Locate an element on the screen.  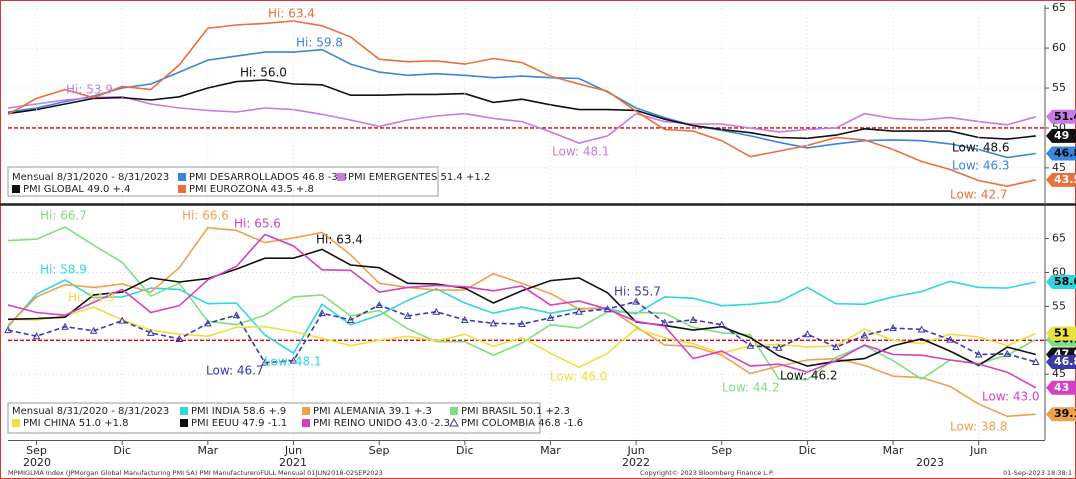
legend-entry: PMI DESARROLLADOS 46.8 -3.3 is located at coordinates (268, 177).